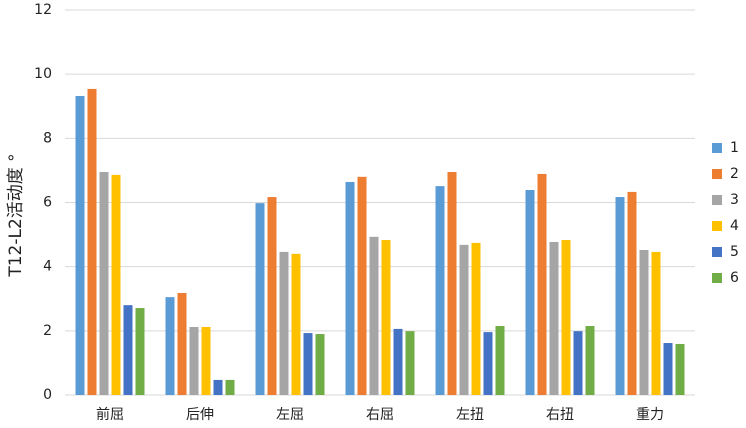 This screenshot has height=428, width=746. I want to click on y-tick-label: 4, so click(47, 267).